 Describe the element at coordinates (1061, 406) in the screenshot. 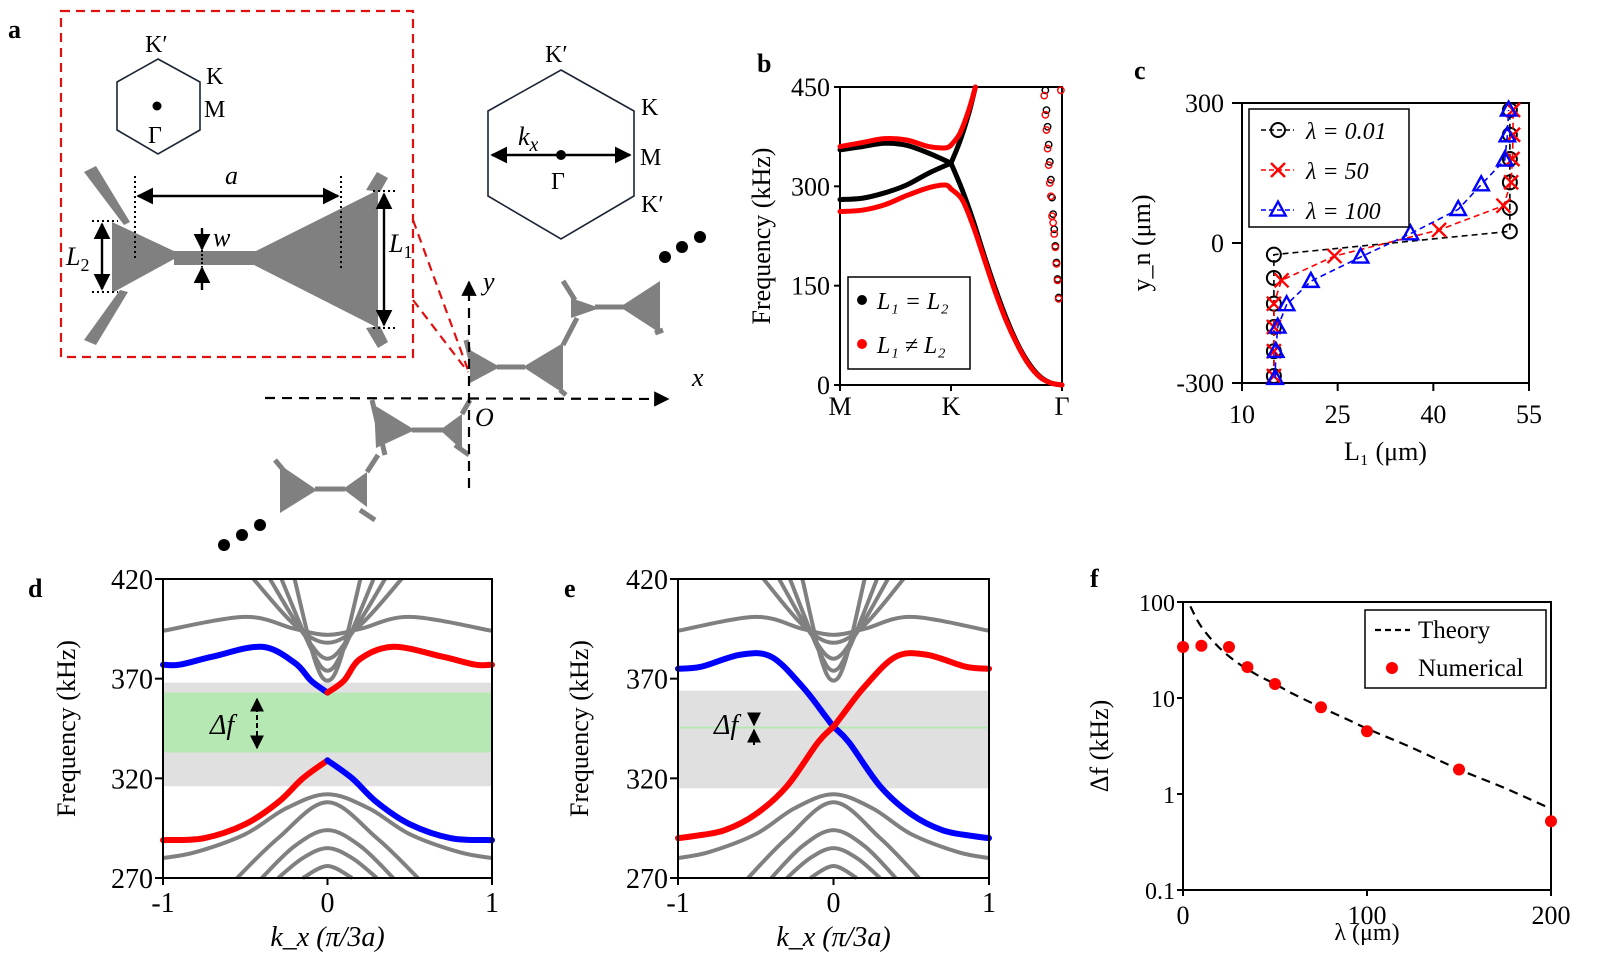

I see `x-tick-label: Γ` at that location.